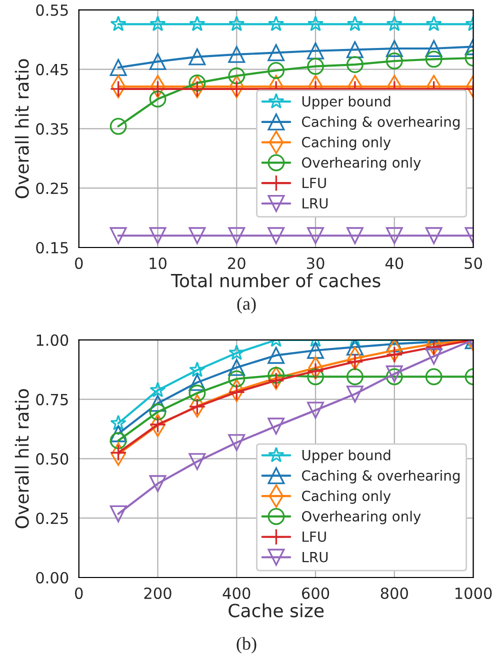 The height and width of the screenshot is (660, 493). What do you see at coordinates (394, 263) in the screenshot?
I see `x-tick-label: 40` at bounding box center [394, 263].